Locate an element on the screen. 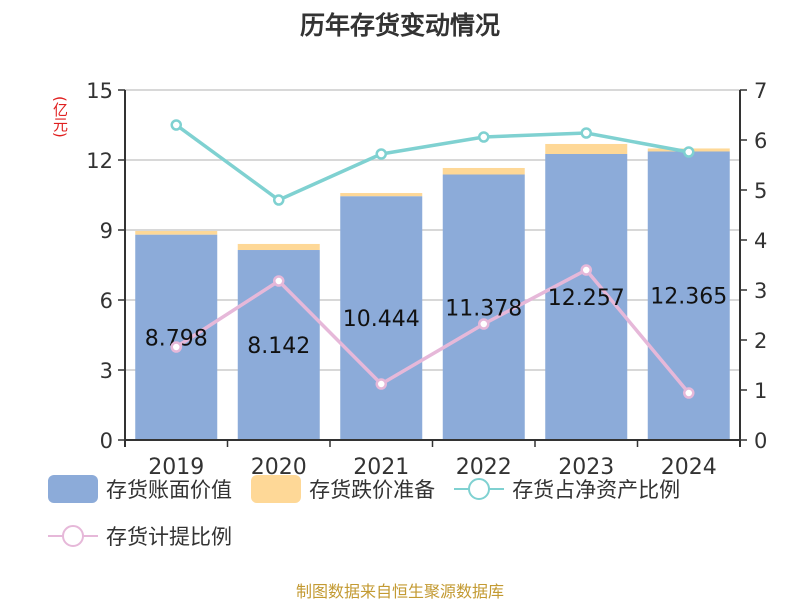 Image resolution: width=800 pixels, height=602 pixels. legend-item-provision: 存货跌价准备 is located at coordinates (343, 489).